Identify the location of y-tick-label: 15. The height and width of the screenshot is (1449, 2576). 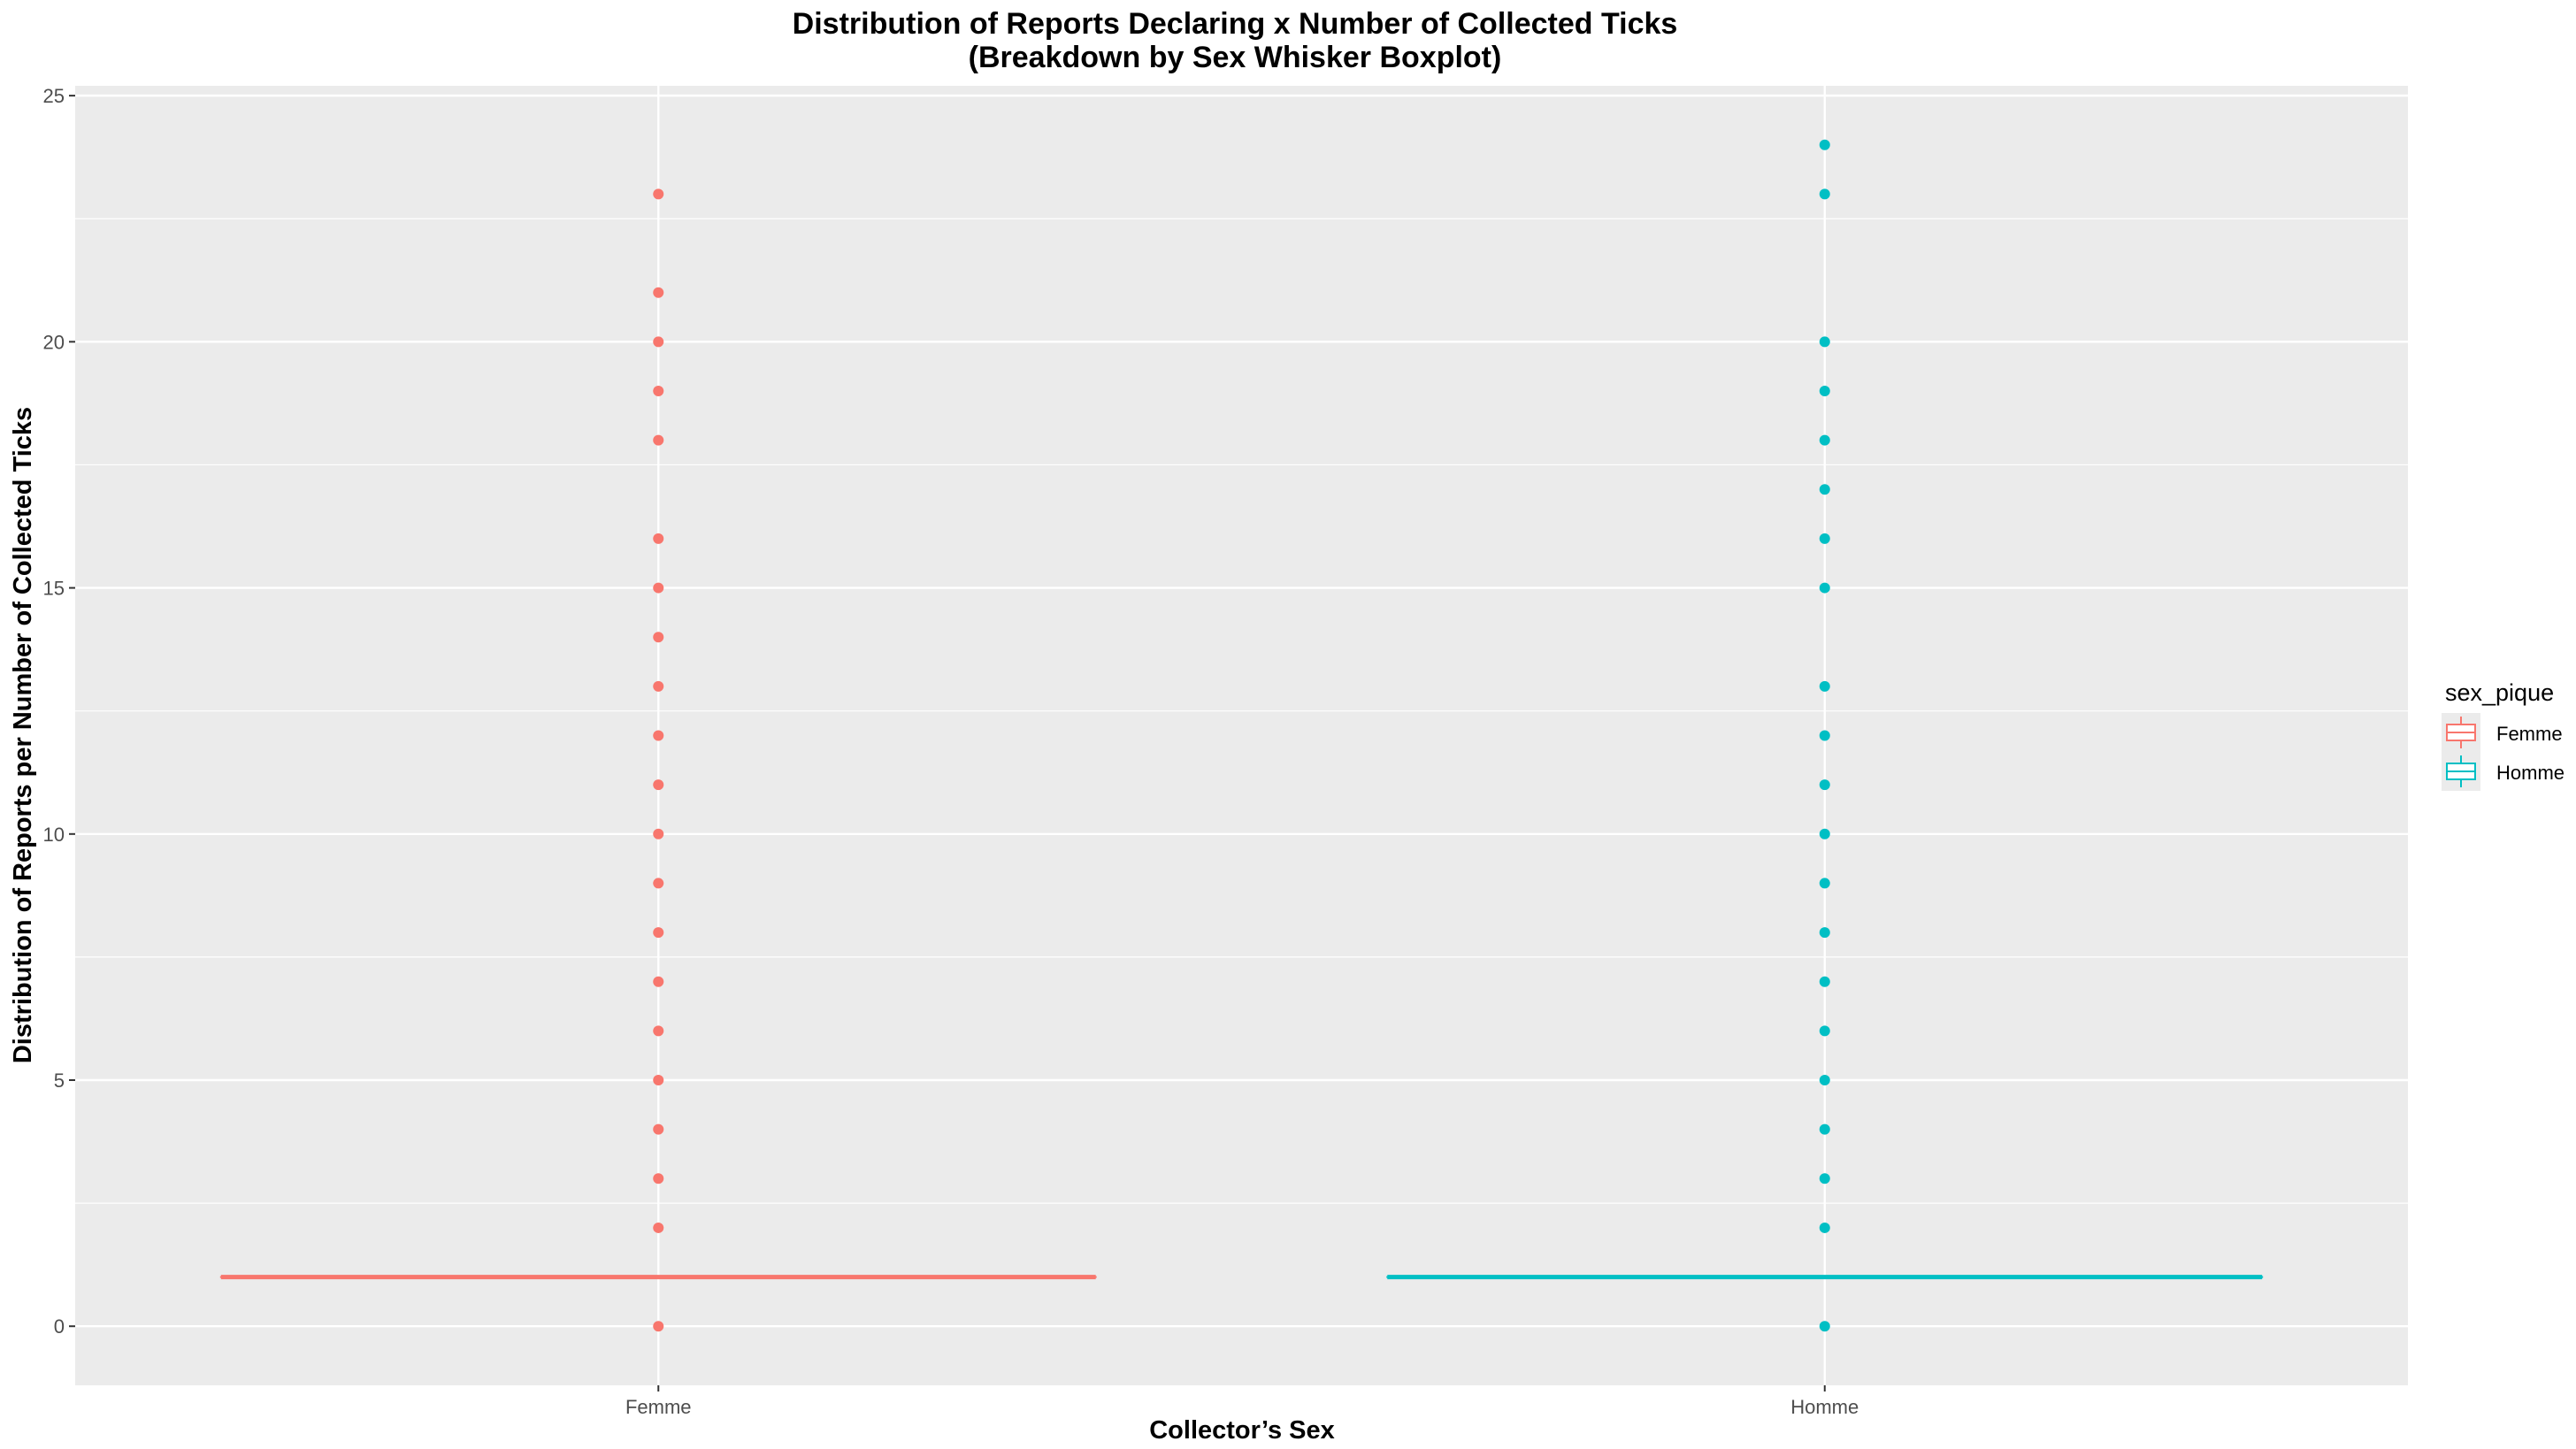
(54, 589).